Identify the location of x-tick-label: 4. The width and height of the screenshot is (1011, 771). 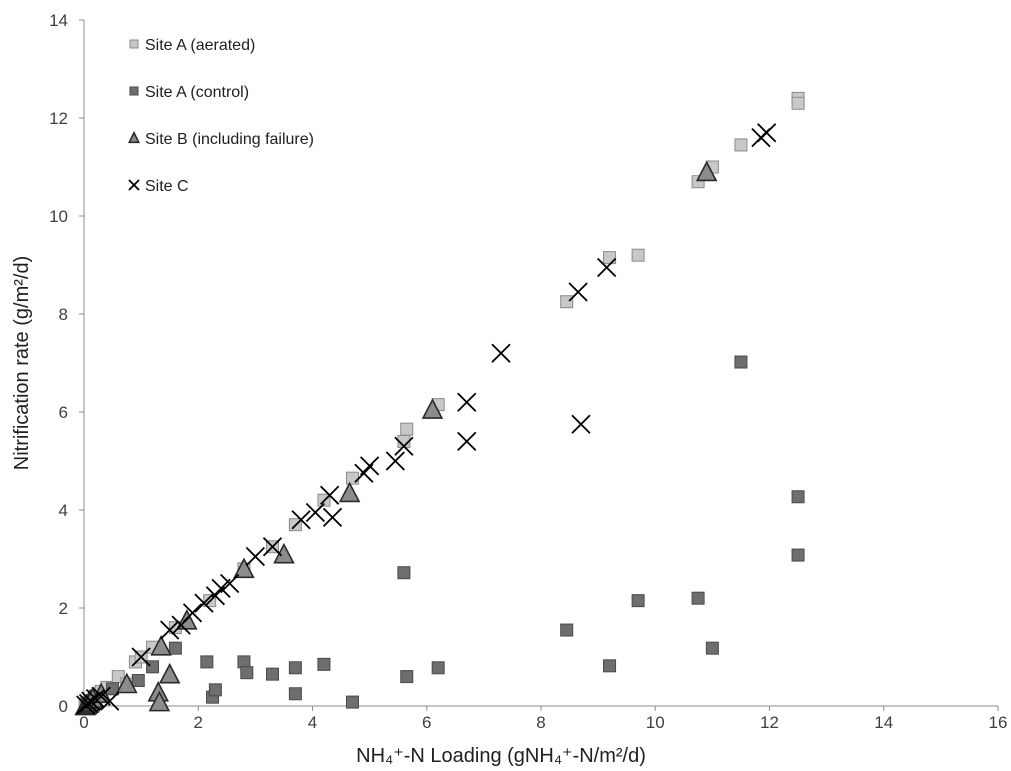
(312, 722).